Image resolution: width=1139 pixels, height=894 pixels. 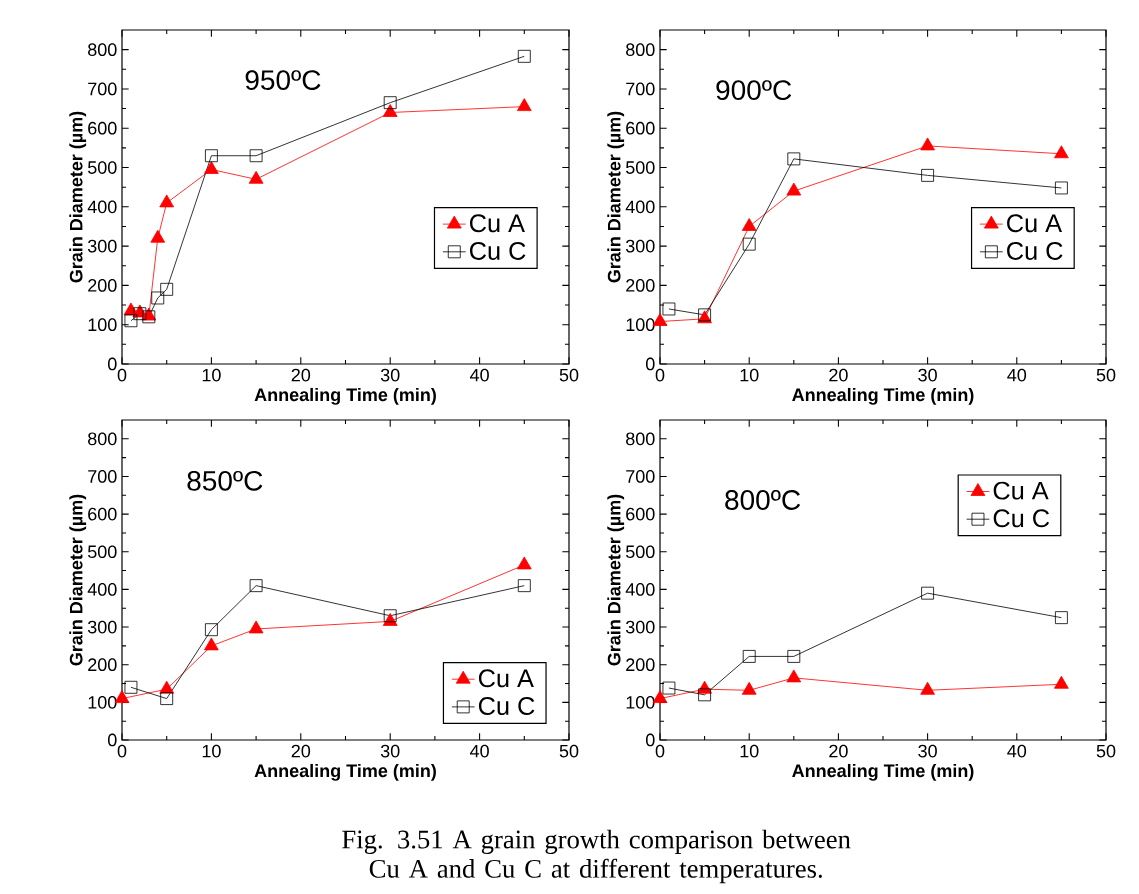 I want to click on annotation: 800ºC, so click(x=763, y=500).